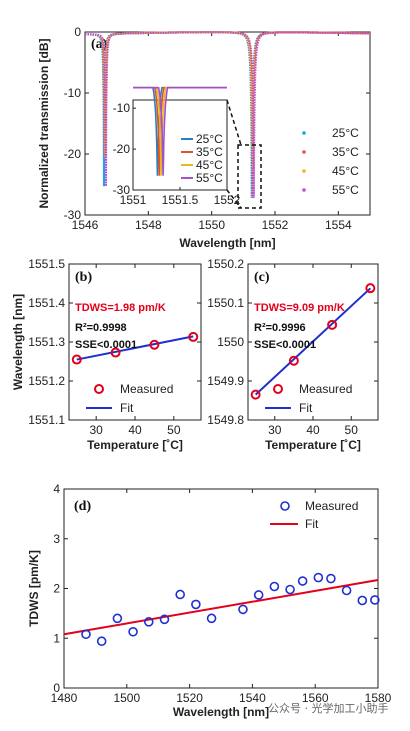 This screenshot has height=731, width=410. Describe the element at coordinates (85, 225) in the screenshot. I see `panel-a-xtick-label: 1546` at that location.